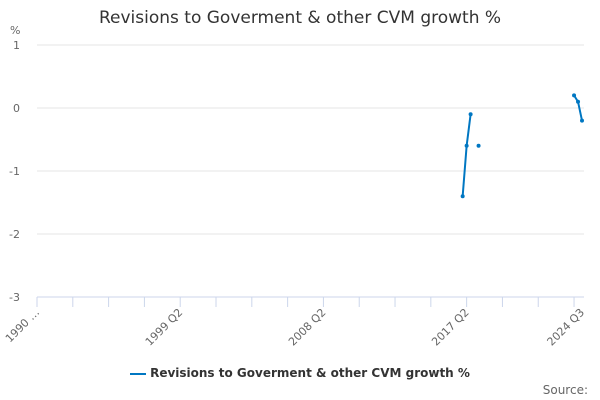  Describe the element at coordinates (307, 327) in the screenshot. I see `x-tick-label: 2008 Q2` at that location.